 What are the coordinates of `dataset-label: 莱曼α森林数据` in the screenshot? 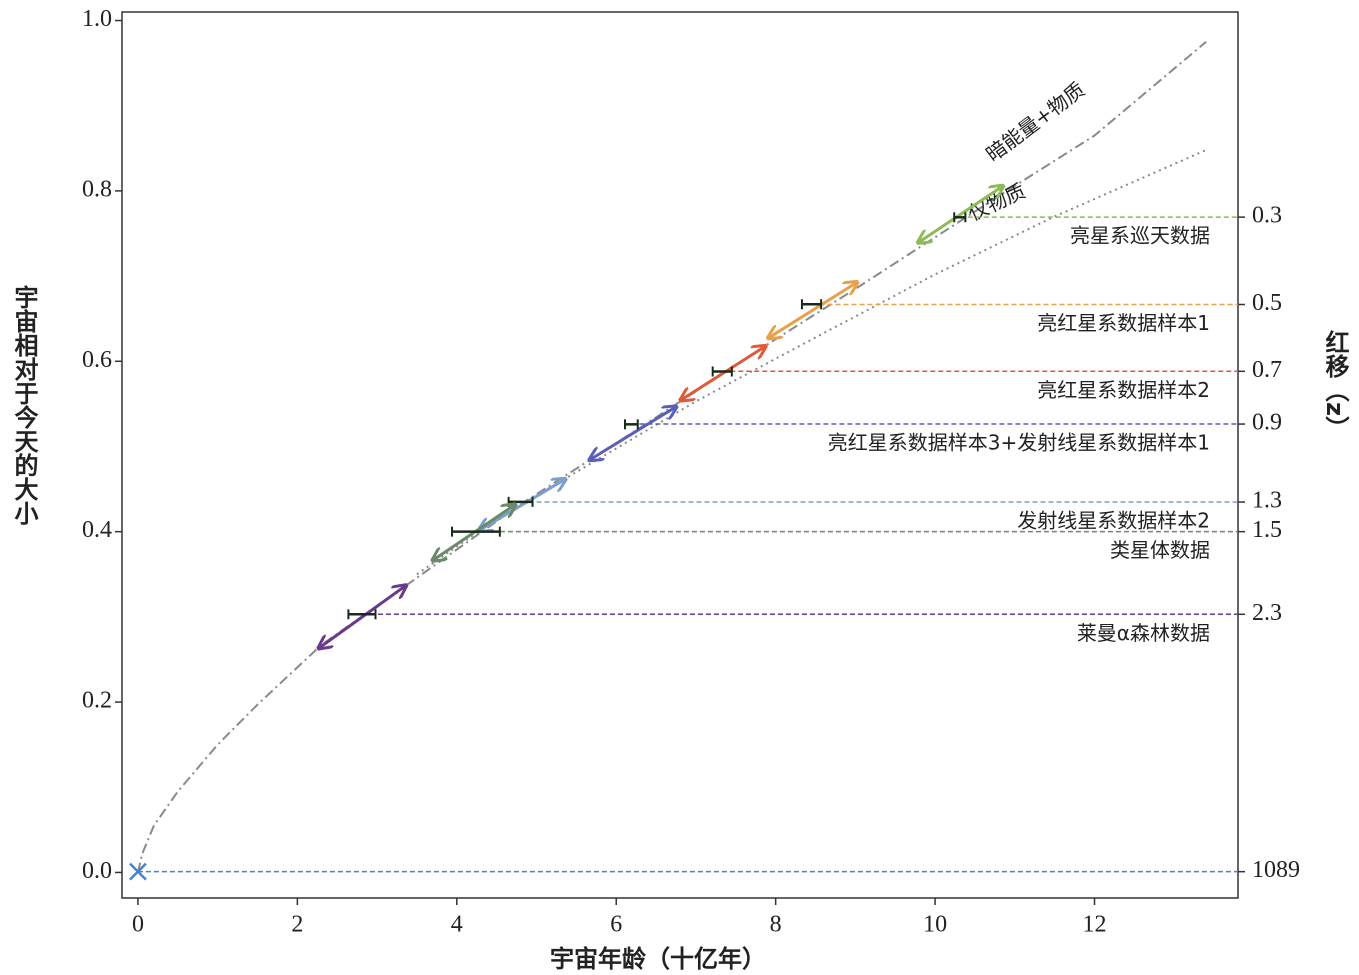 It's located at (1143, 633).